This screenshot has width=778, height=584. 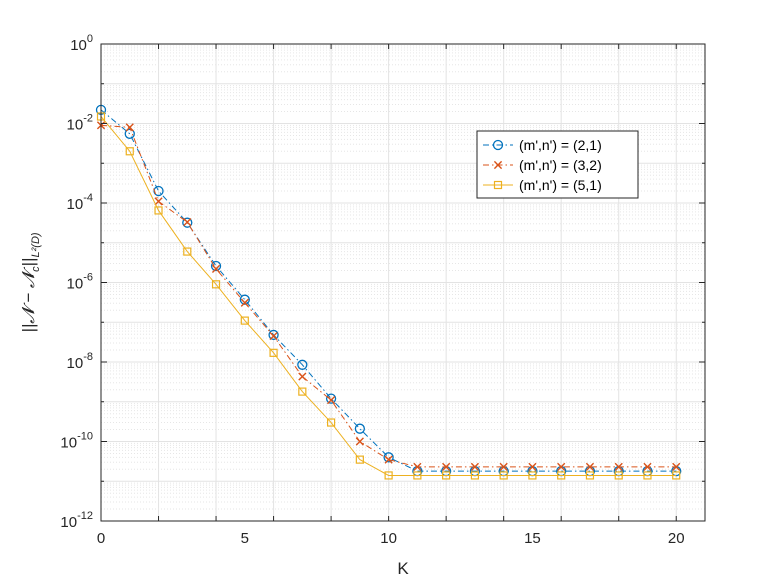 What do you see at coordinates (403, 568) in the screenshot?
I see `x-axis-label: K` at bounding box center [403, 568].